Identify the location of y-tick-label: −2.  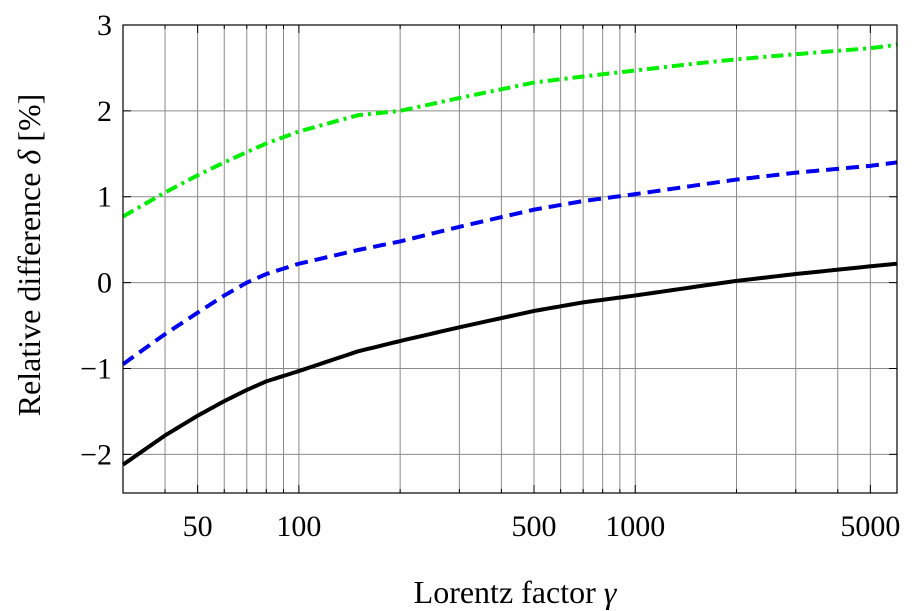
(96, 454).